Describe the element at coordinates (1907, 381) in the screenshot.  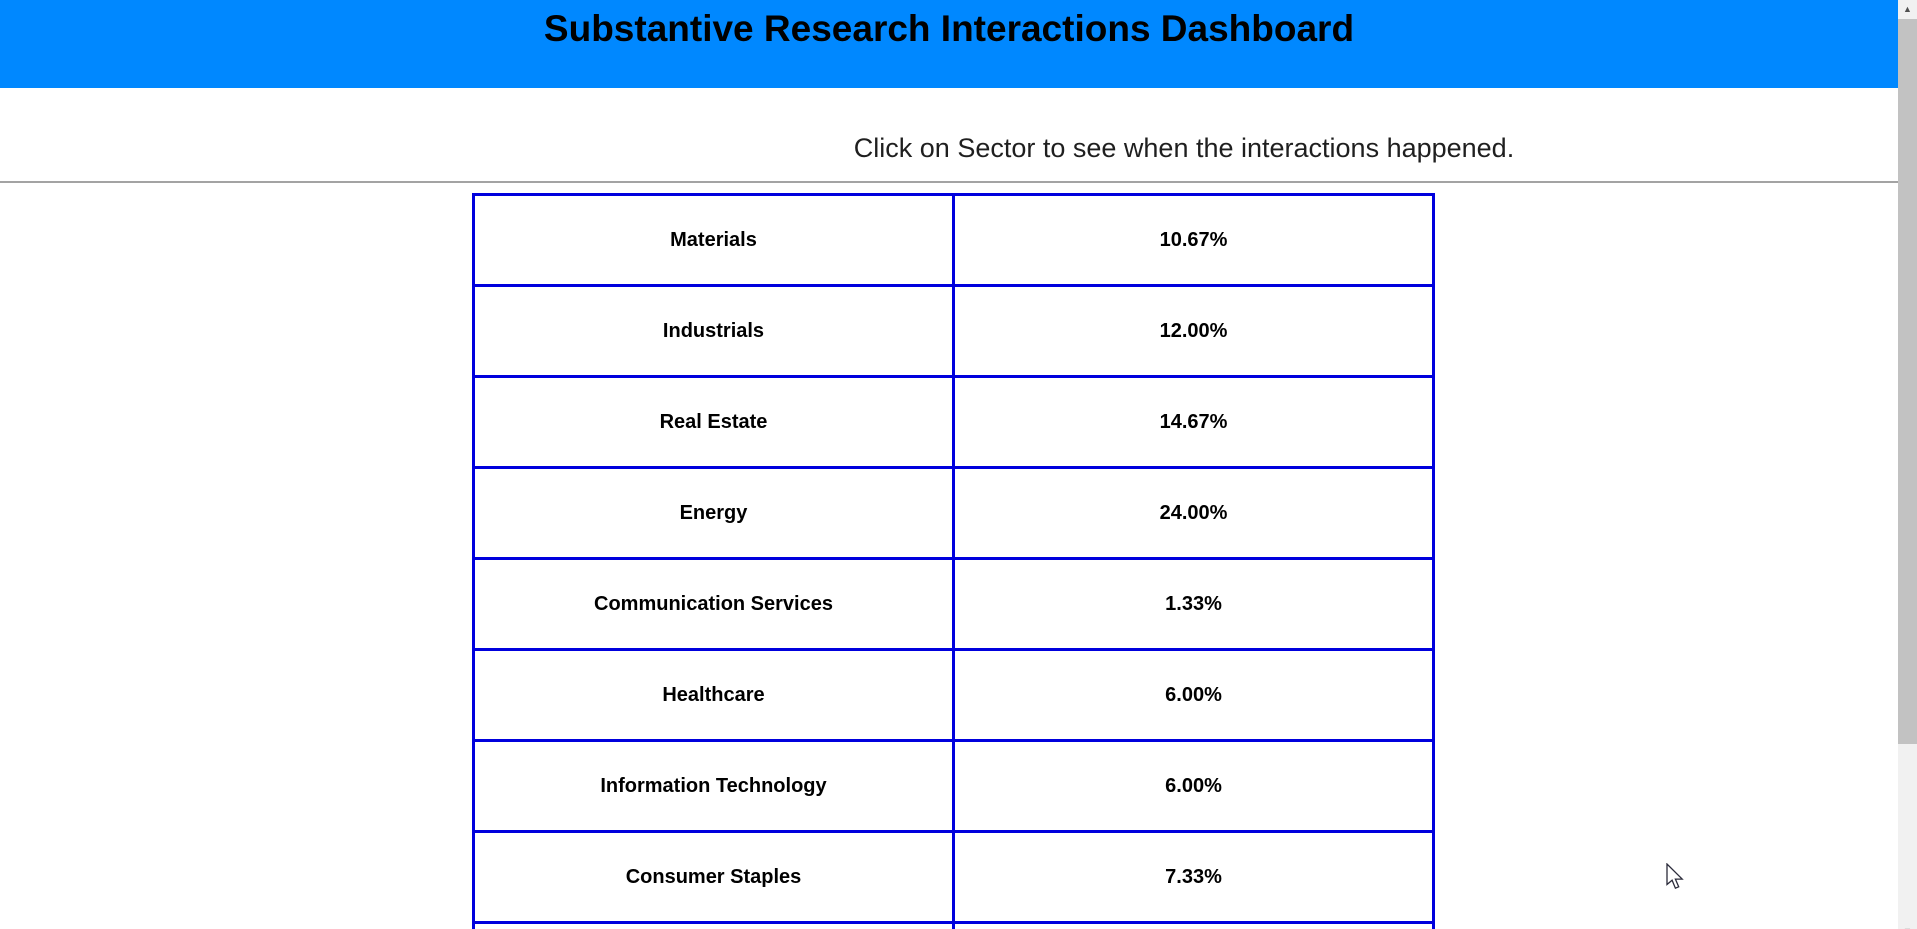
I see `scrollbar-thumb` at that location.